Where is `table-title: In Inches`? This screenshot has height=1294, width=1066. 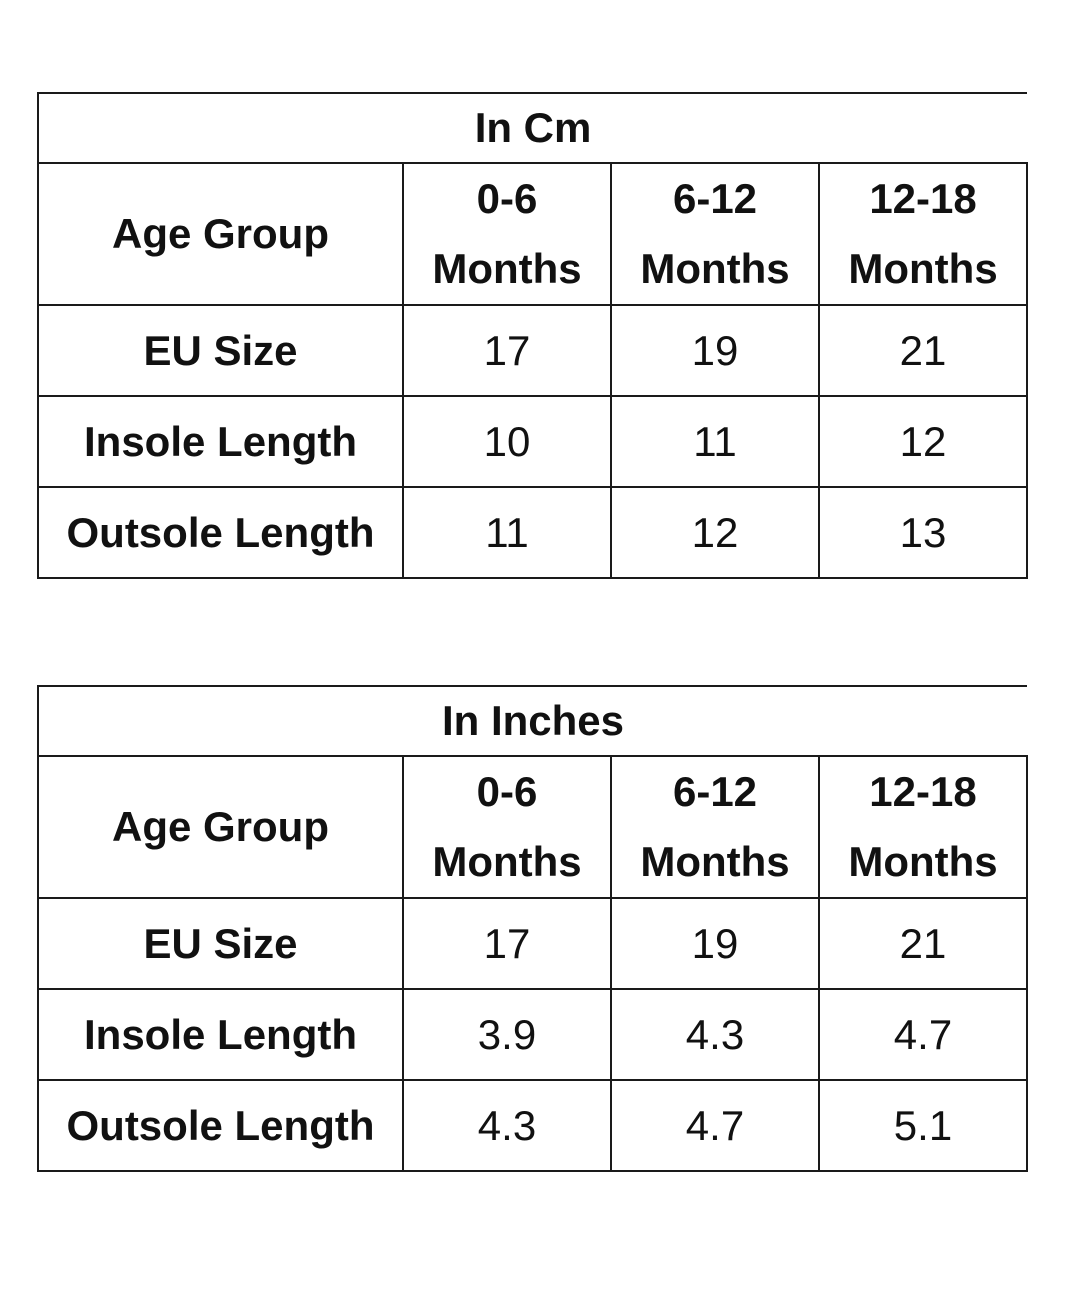 table-title: In Inches is located at coordinates (532, 721).